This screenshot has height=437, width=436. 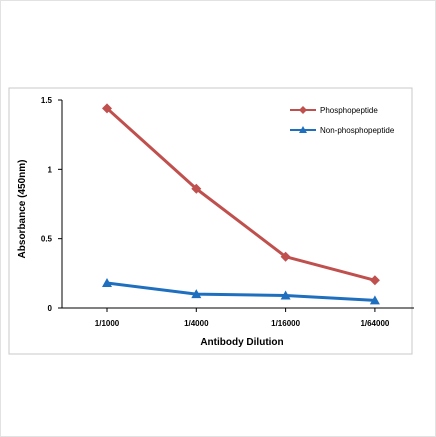 I want to click on y-tick-label: 0.5, so click(x=47, y=239).